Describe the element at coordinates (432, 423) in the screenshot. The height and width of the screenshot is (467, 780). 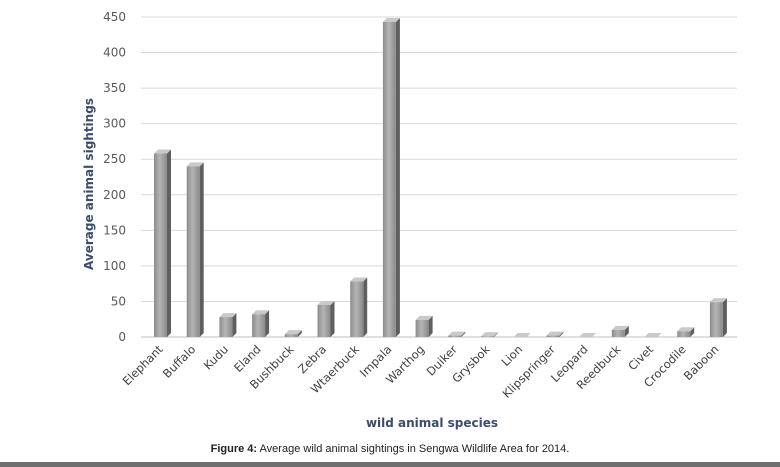
I see `x-axis-title: wild animal species` at that location.